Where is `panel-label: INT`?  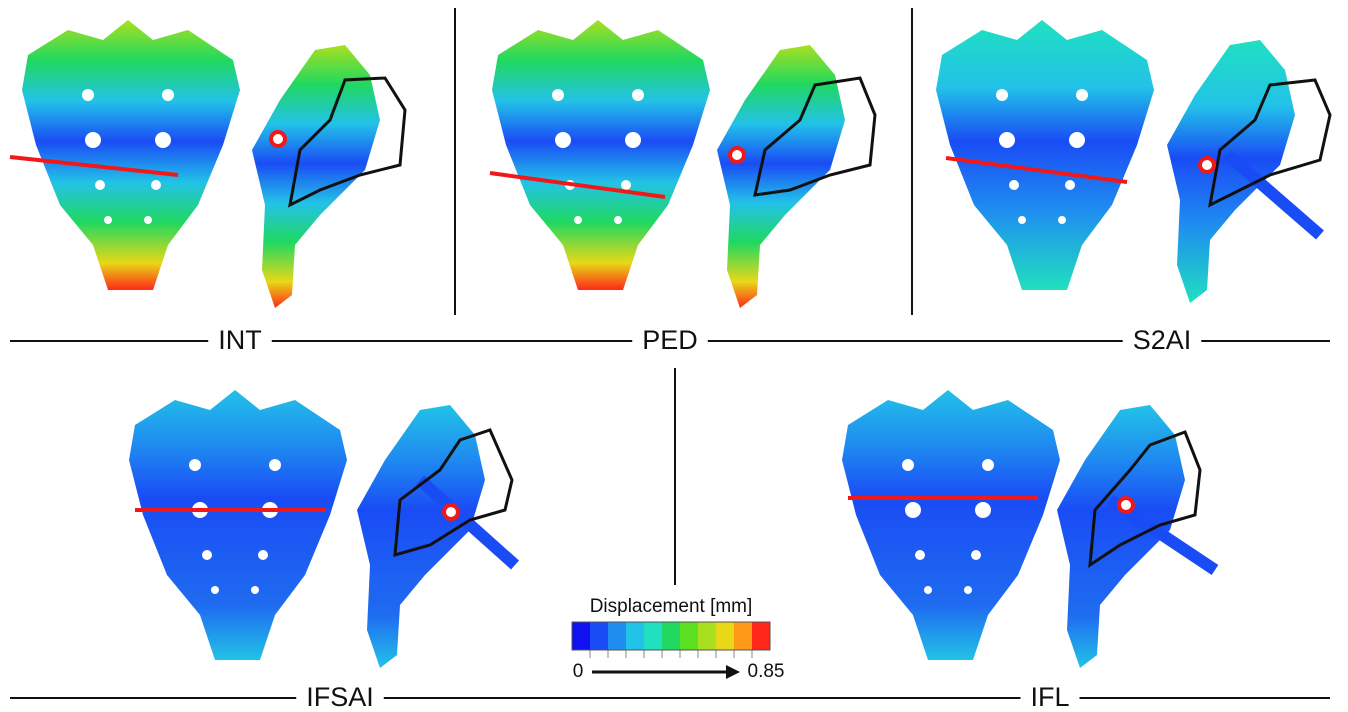 panel-label: INT is located at coordinates (240, 340).